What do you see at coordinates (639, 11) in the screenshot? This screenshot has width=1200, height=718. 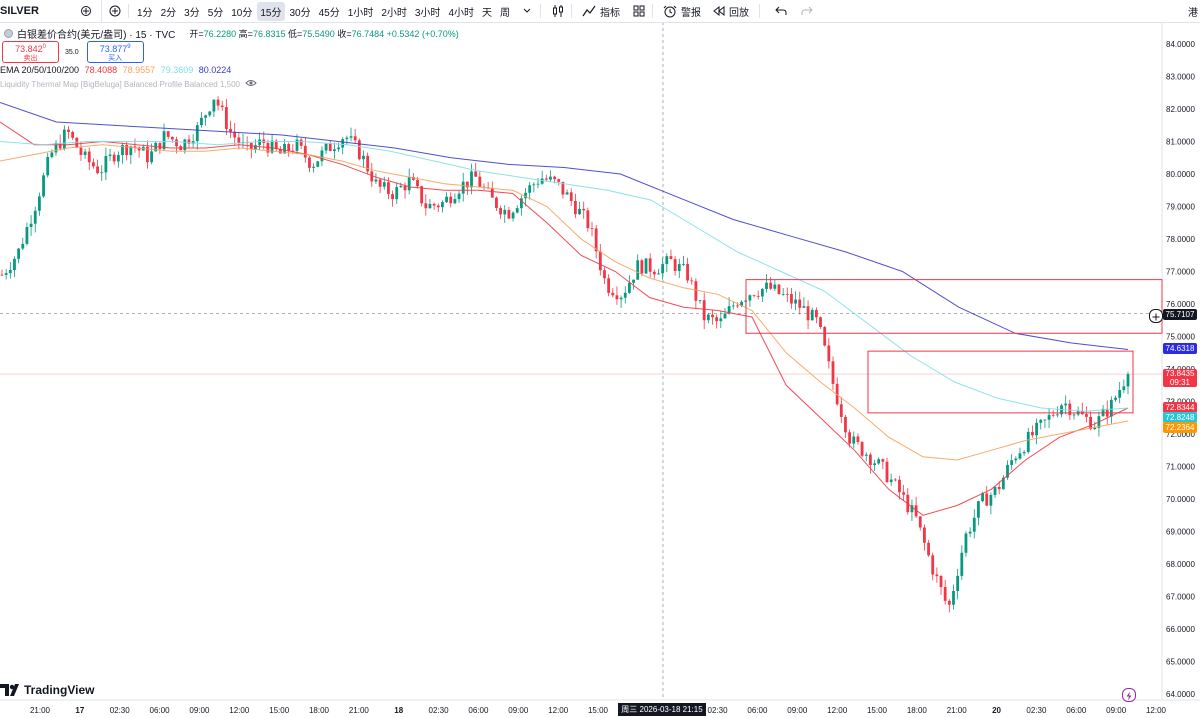 I see `layout-grid-icon` at bounding box center [639, 11].